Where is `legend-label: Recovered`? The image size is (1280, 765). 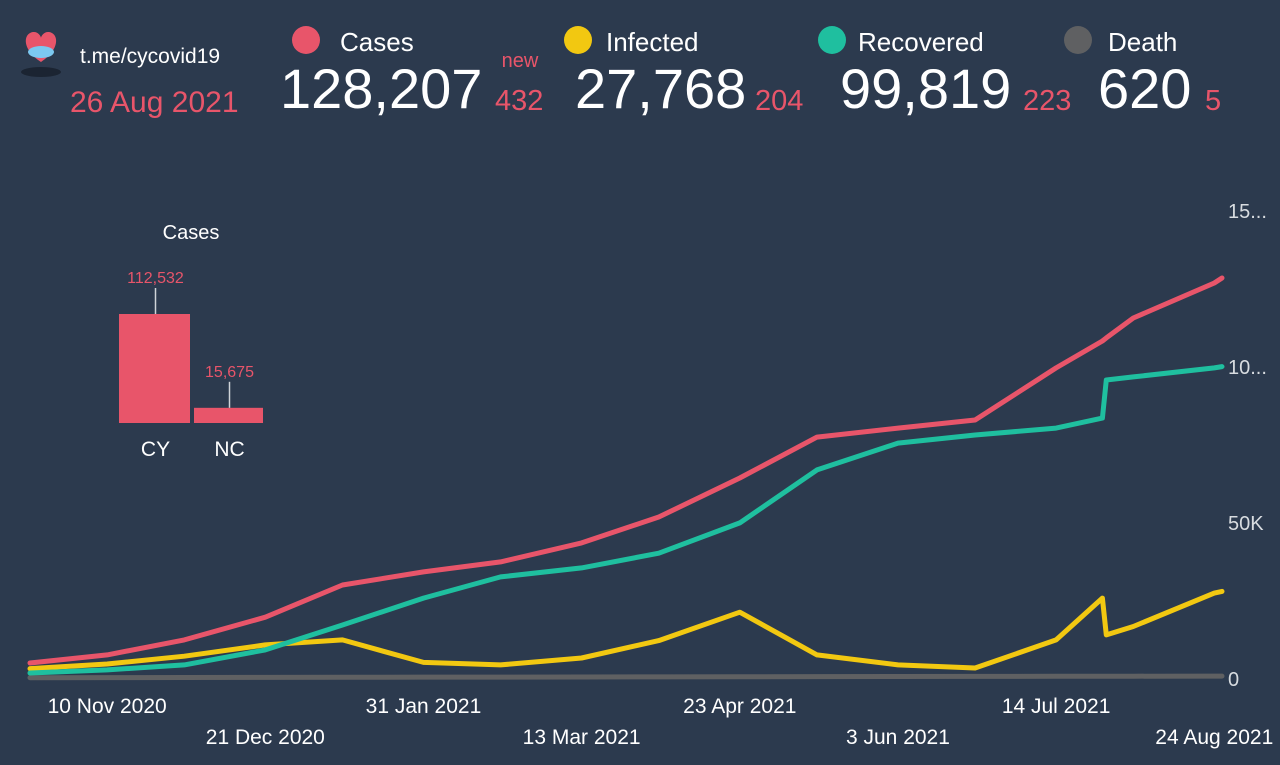 legend-label: Recovered is located at coordinates (921, 42).